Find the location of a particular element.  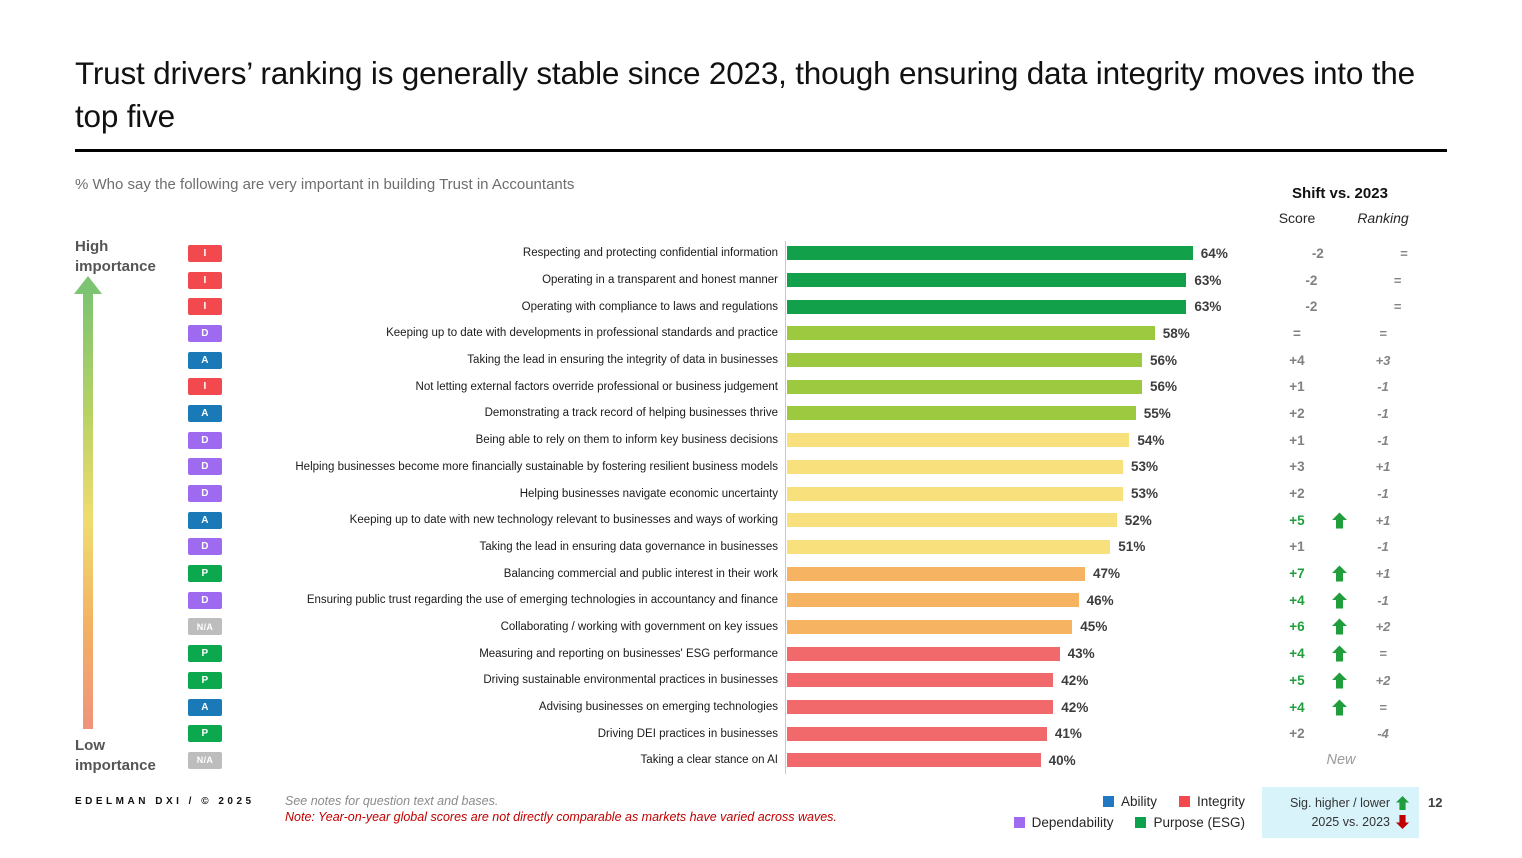

bar-area: 47% is located at coordinates (997, 573).